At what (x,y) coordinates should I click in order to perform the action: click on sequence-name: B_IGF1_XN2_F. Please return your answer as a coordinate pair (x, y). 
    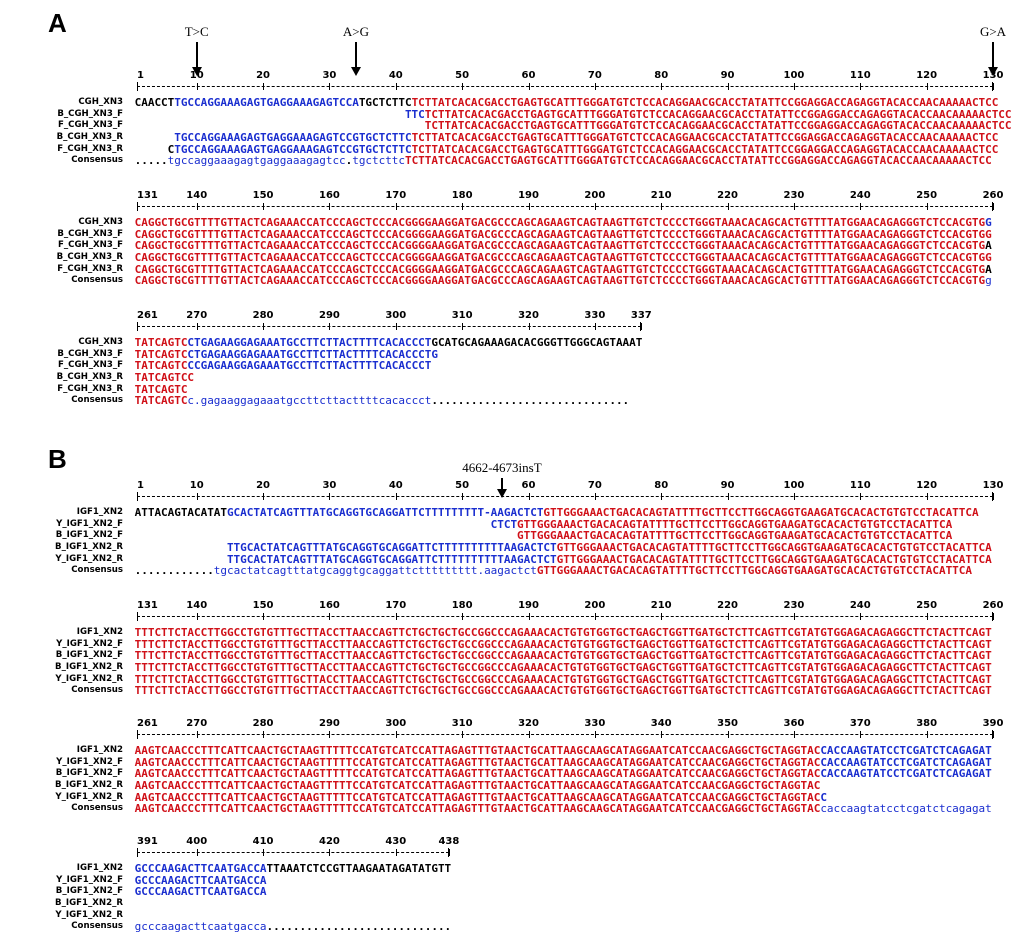
    Looking at the image, I should click on (89, 535).